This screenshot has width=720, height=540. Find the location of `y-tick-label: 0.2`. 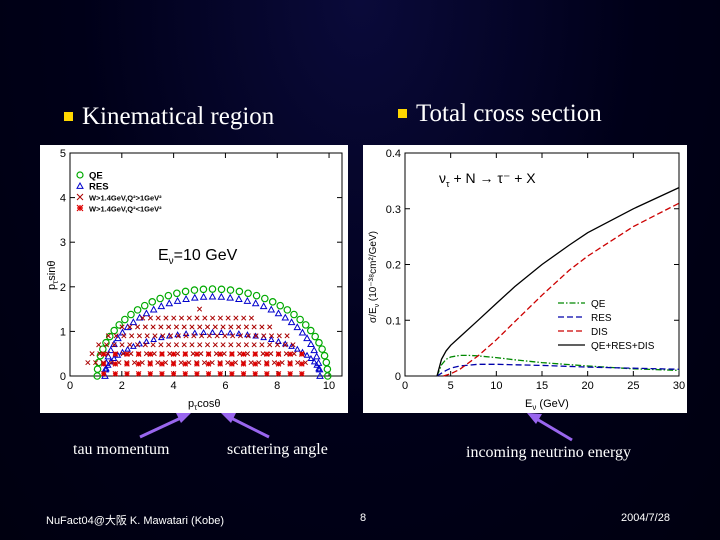

y-tick-label: 0.2 is located at coordinates (393, 266).